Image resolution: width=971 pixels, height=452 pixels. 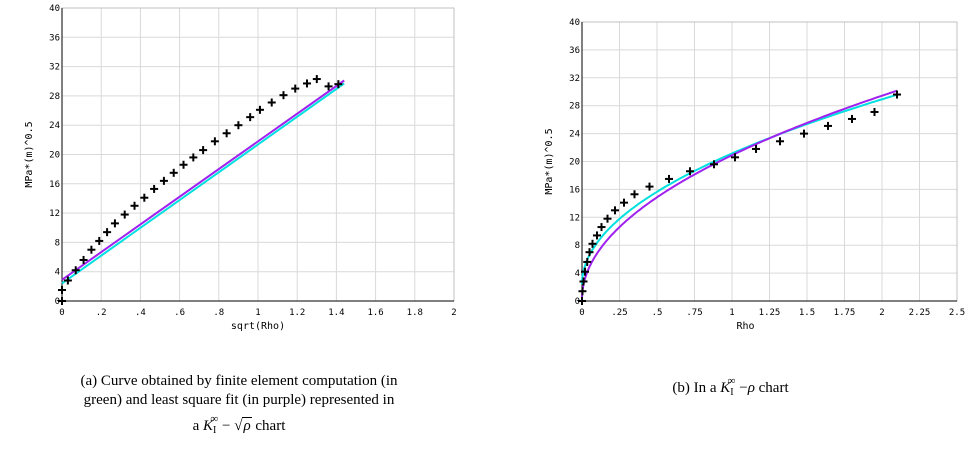 I want to click on chart-a-ytick-label: 8, so click(x=57, y=243).